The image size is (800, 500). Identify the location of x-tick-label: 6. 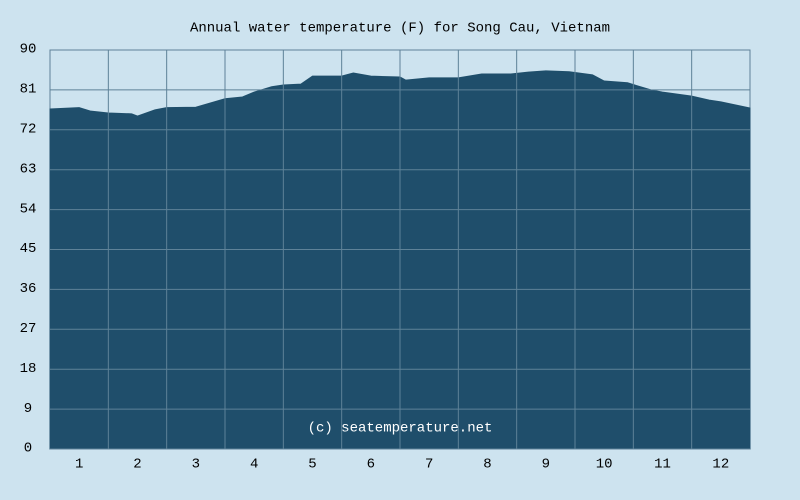
(371, 465).